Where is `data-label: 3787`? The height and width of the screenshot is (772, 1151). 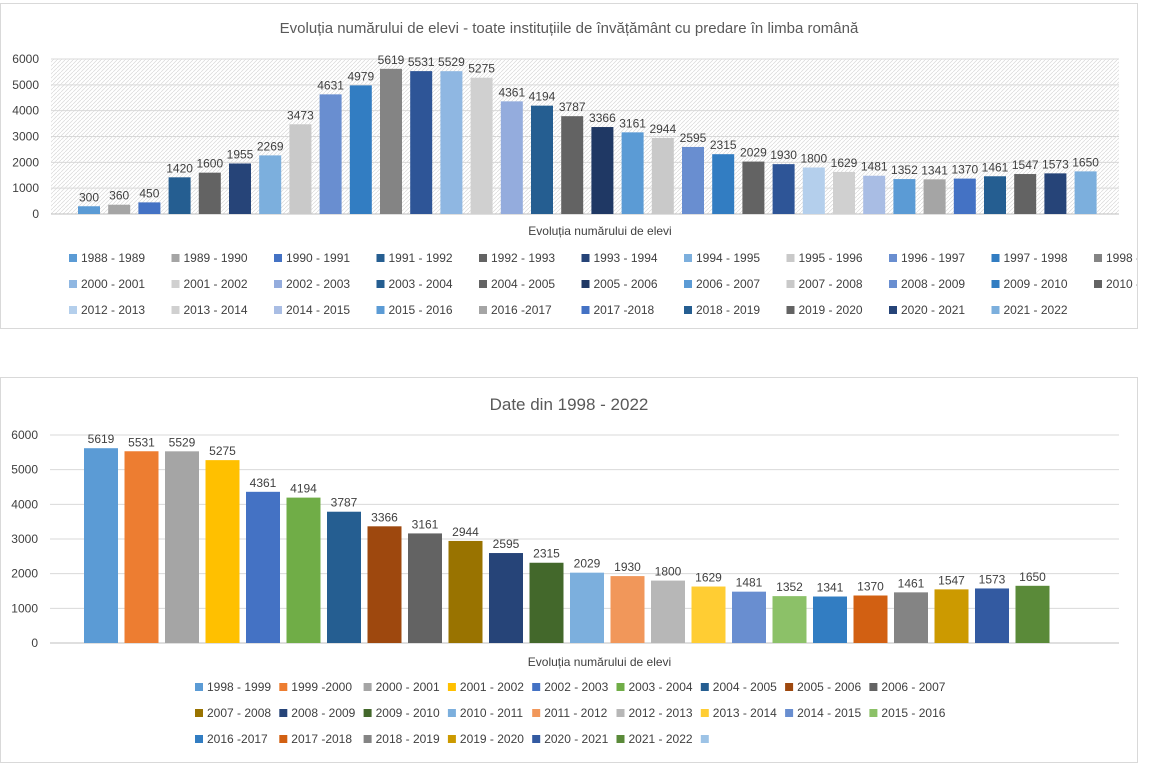
data-label: 3787 is located at coordinates (572, 107).